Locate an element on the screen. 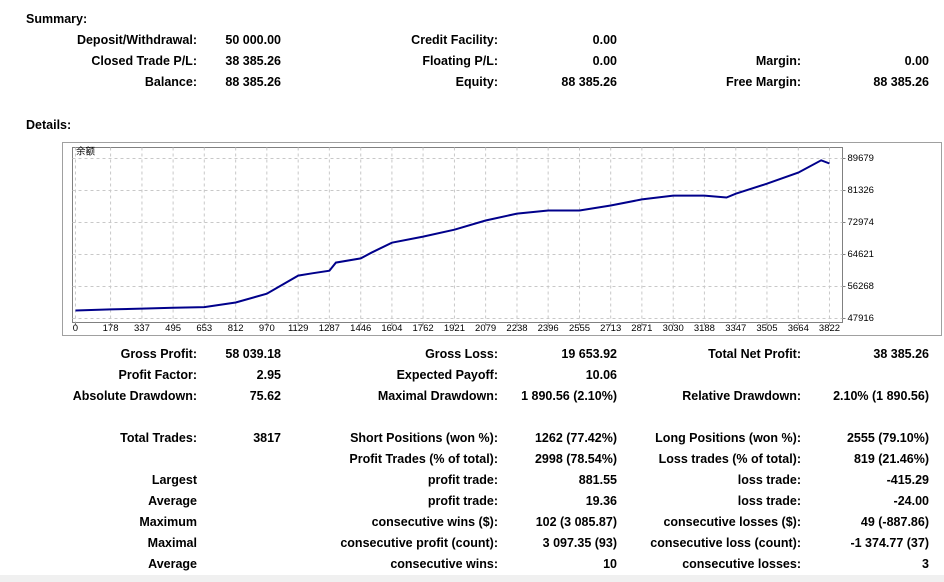  field-label: Maximal Drawdown: is located at coordinates (437, 396).